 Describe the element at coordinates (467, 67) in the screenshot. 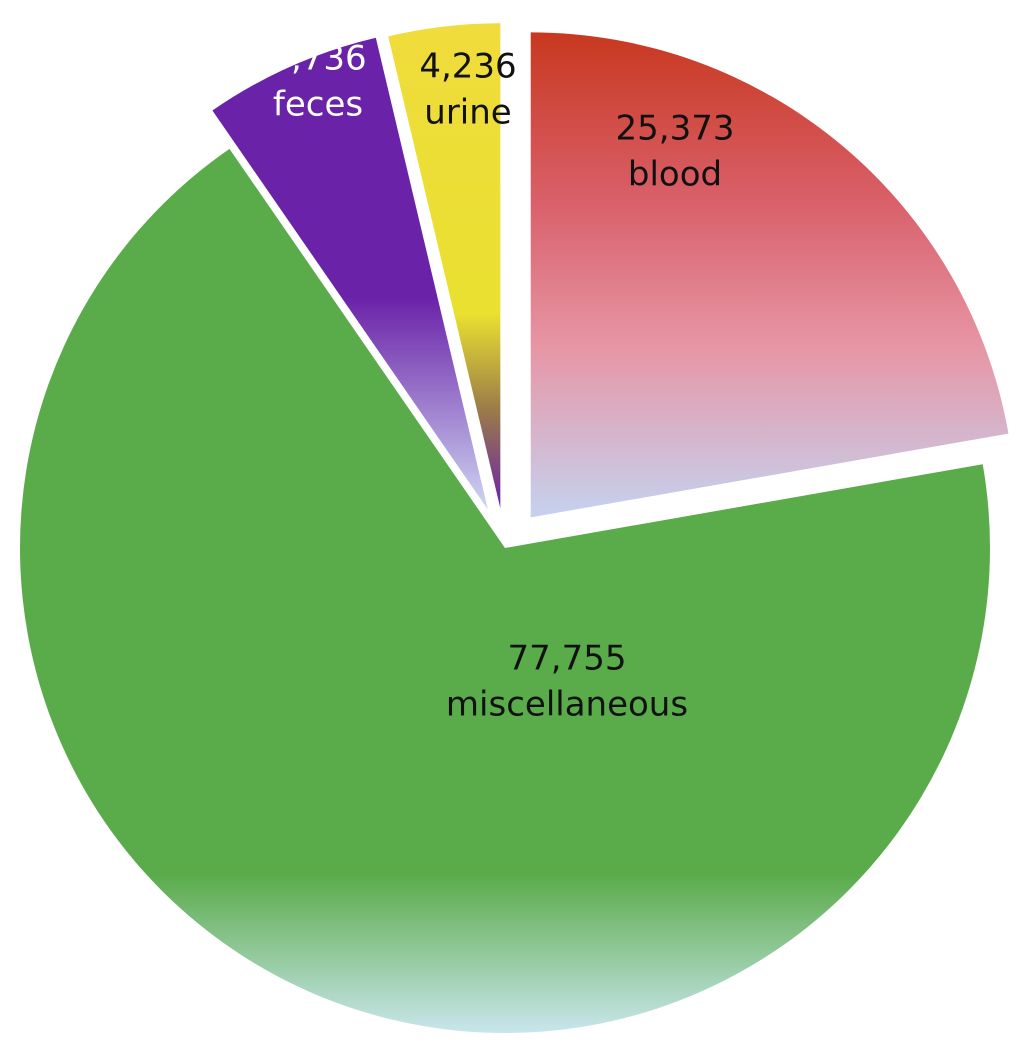

I see `value-label: 4,236` at that location.